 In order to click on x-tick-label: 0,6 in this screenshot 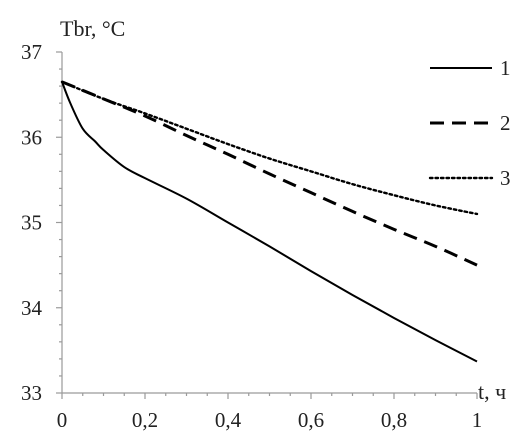, I will do `click(311, 420)`.